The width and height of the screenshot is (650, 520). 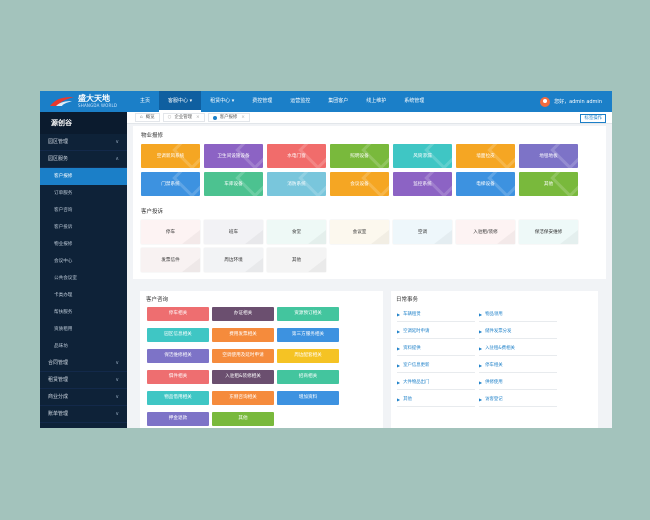 What do you see at coordinates (63, 193) in the screenshot?
I see `sidebar-item: 订单服务` at bounding box center [63, 193].